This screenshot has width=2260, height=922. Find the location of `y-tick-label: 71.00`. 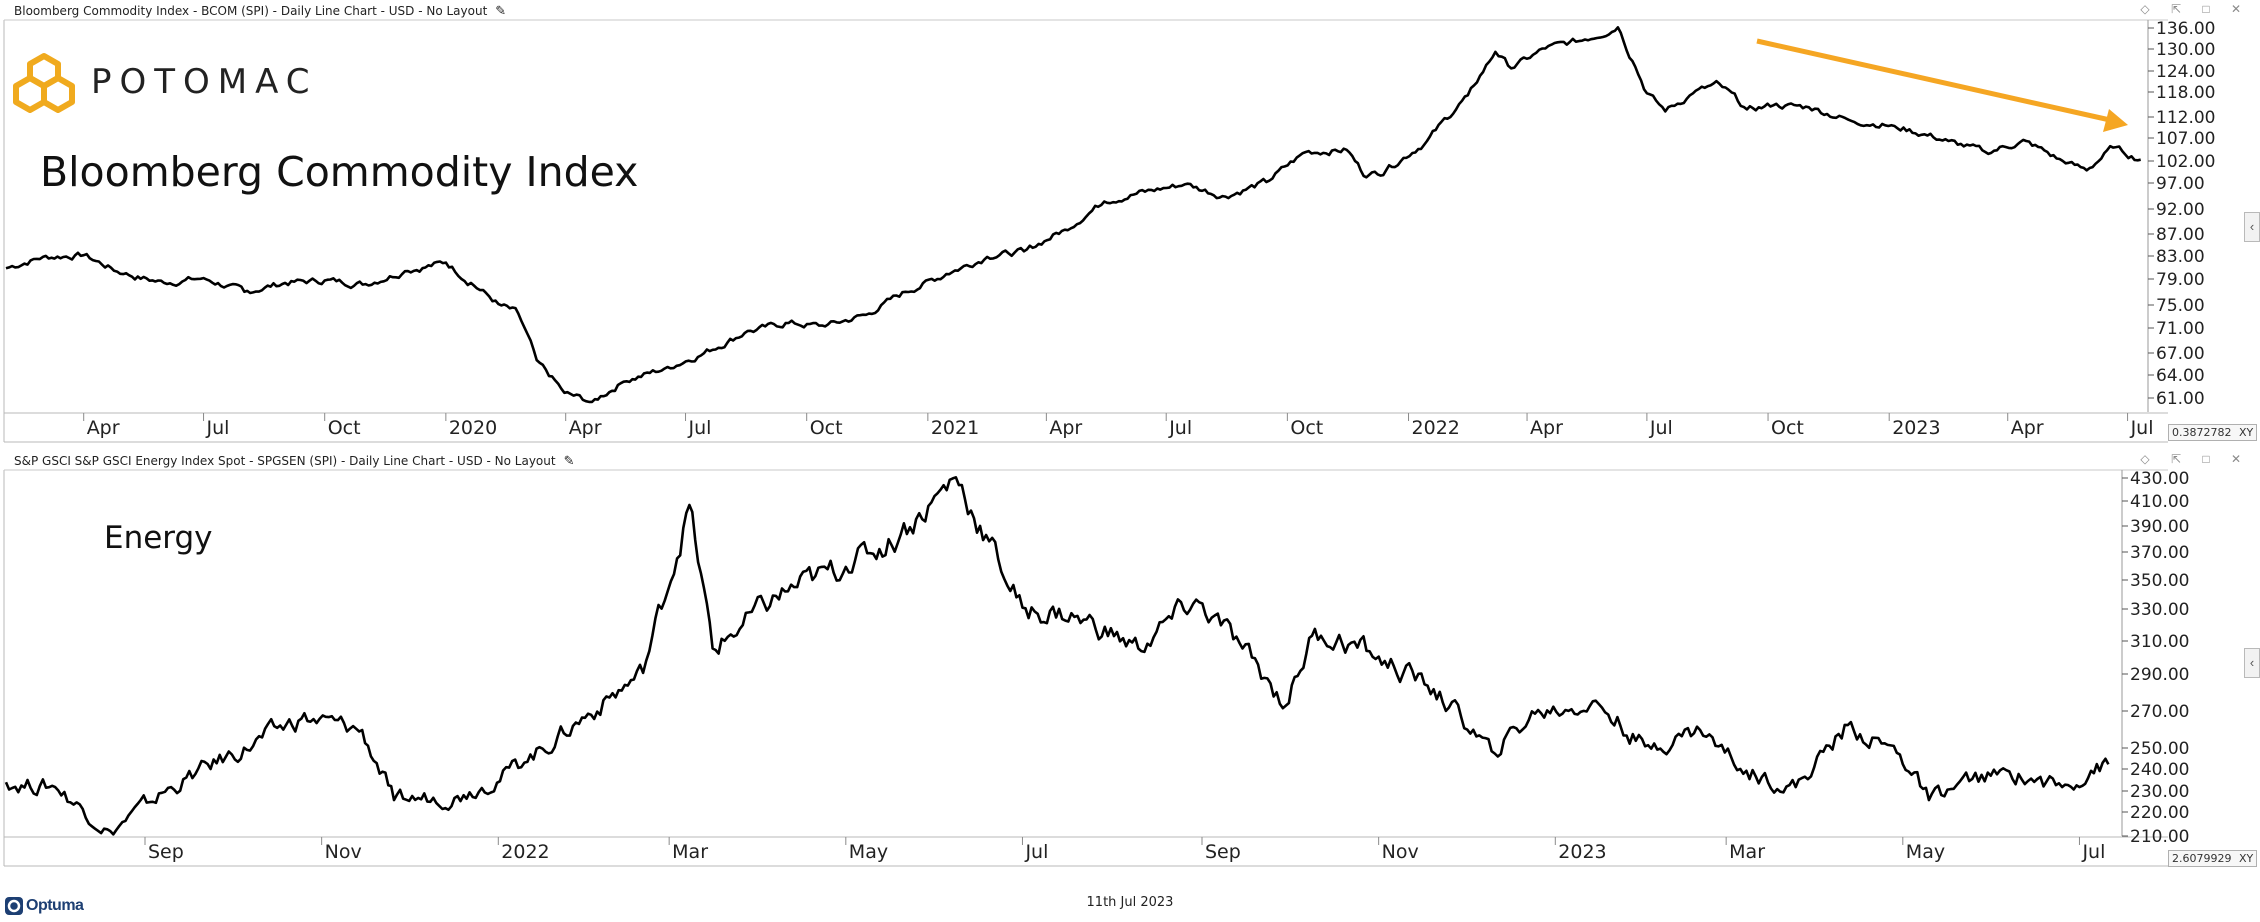

y-tick-label: 71.00 is located at coordinates (2180, 329).